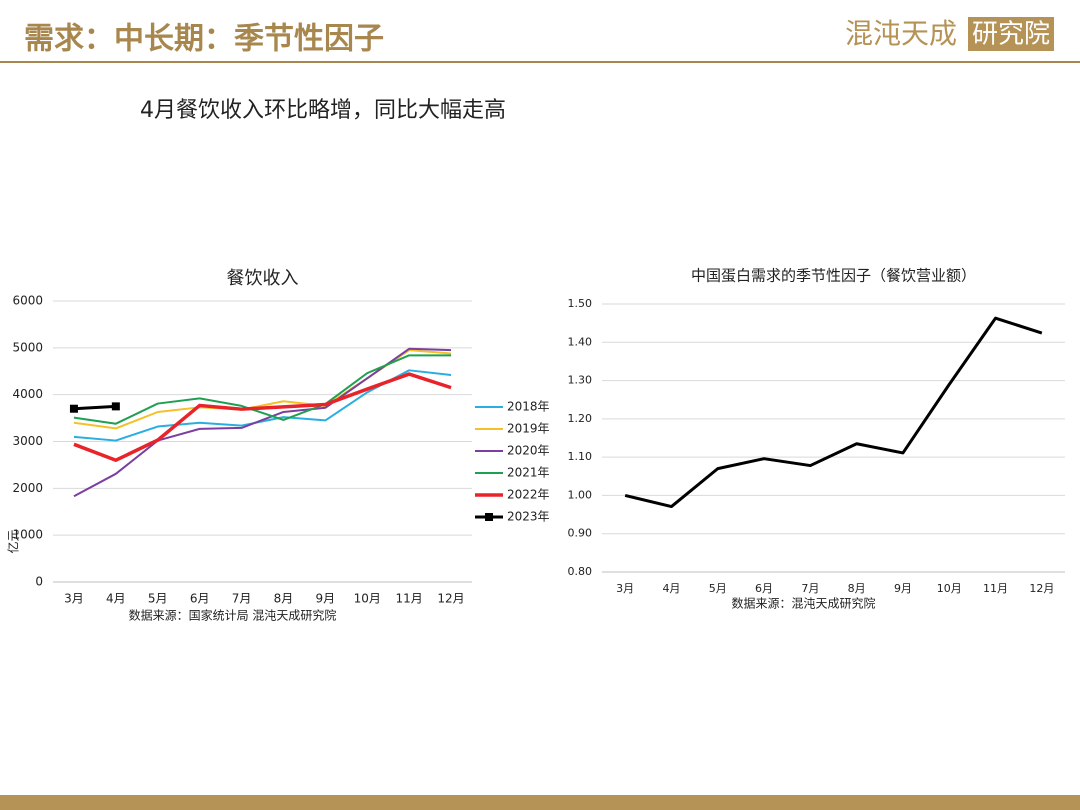  I want to click on chart-title: 中国蛋白需求的季节性因子（餐饮营业额）, so click(833, 276).